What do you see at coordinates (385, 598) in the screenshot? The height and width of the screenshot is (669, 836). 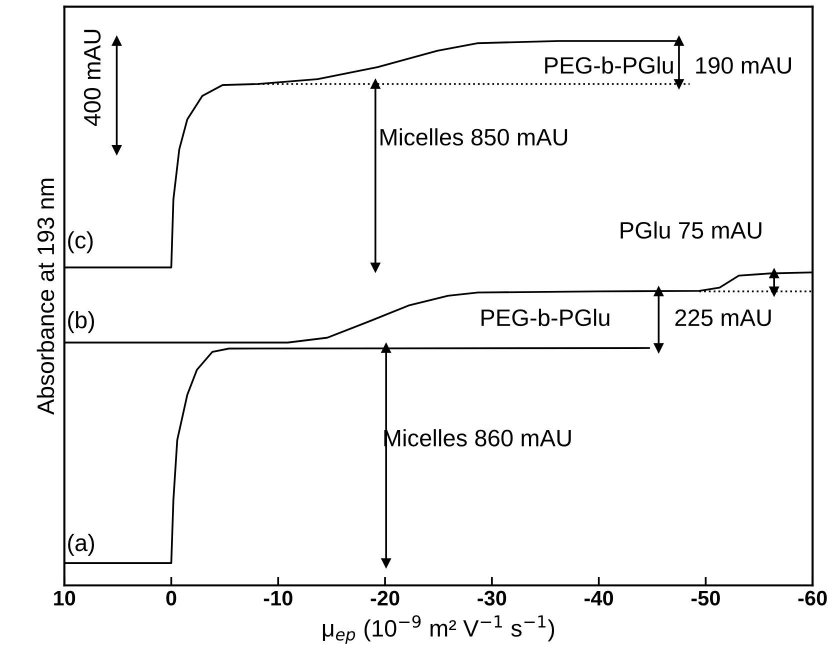 I see `x-tick-label: -20` at bounding box center [385, 598].